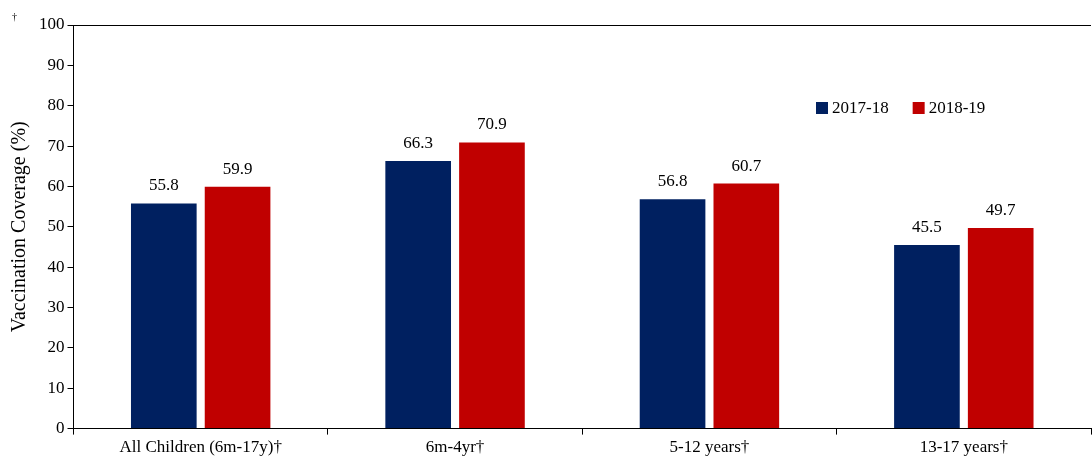 The image size is (1092, 465). I want to click on legend-label: 2018-19, so click(957, 108).